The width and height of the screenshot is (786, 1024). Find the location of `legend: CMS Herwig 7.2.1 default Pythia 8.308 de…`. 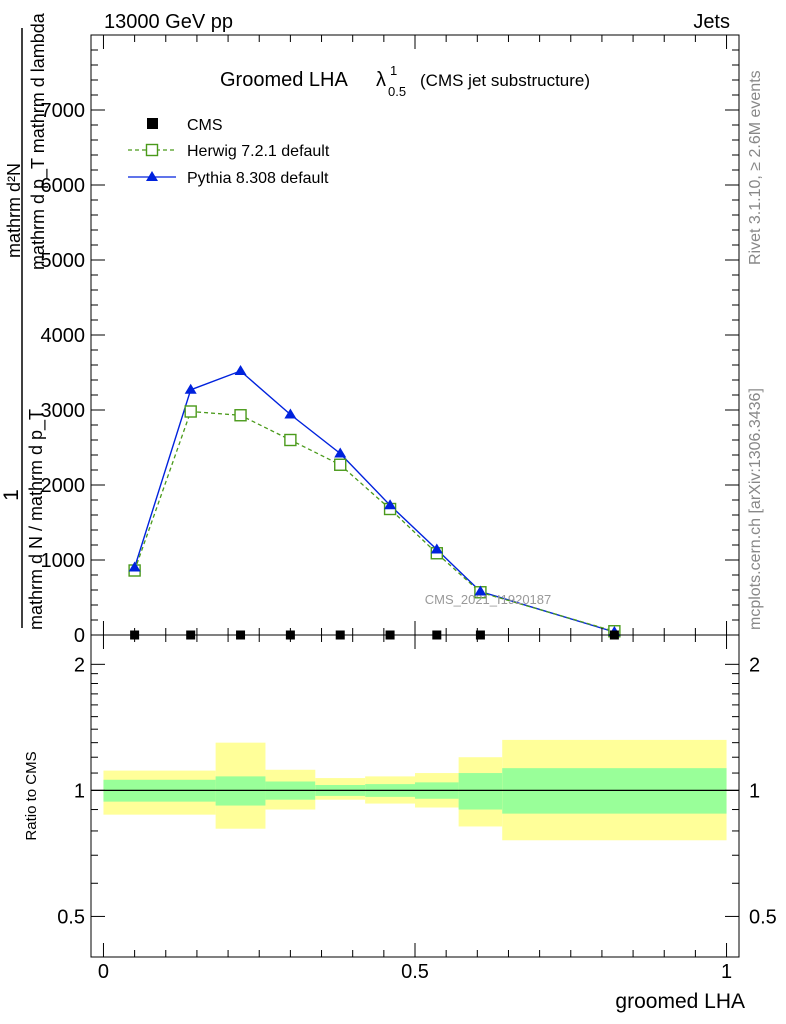

legend: CMS Herwig 7.2.1 default Pythia 8.308 de… is located at coordinates (229, 152).